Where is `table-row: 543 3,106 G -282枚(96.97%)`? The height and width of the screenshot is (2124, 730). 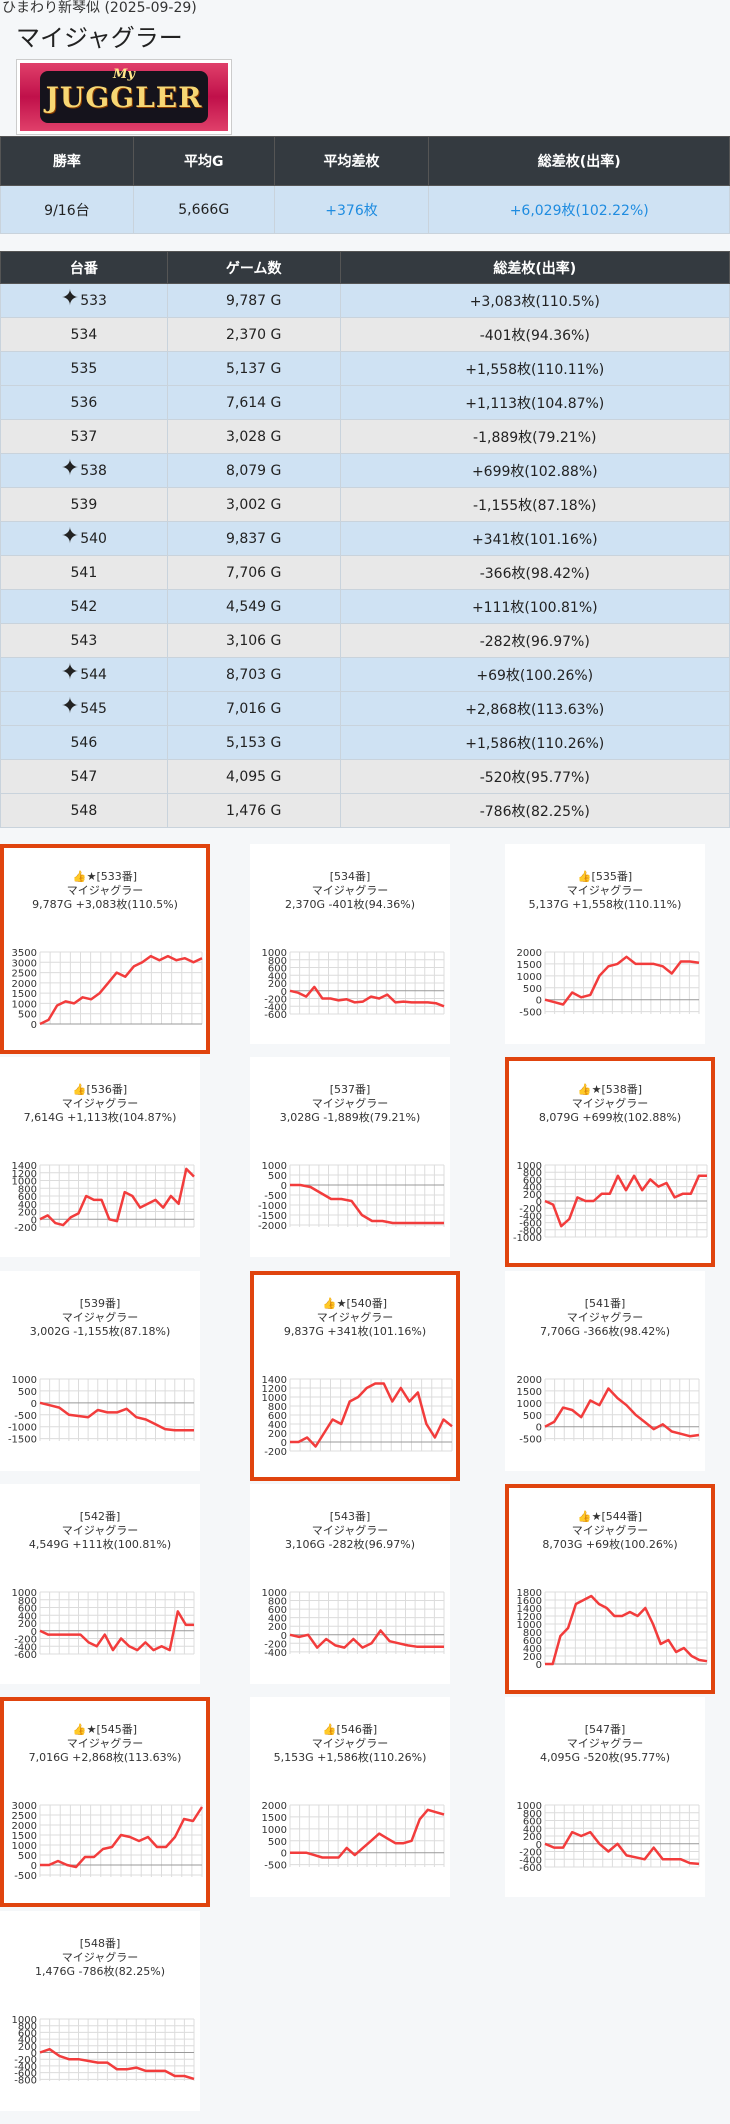
table-row: 543 3,106 G -282枚(96.97%) is located at coordinates (365, 640).